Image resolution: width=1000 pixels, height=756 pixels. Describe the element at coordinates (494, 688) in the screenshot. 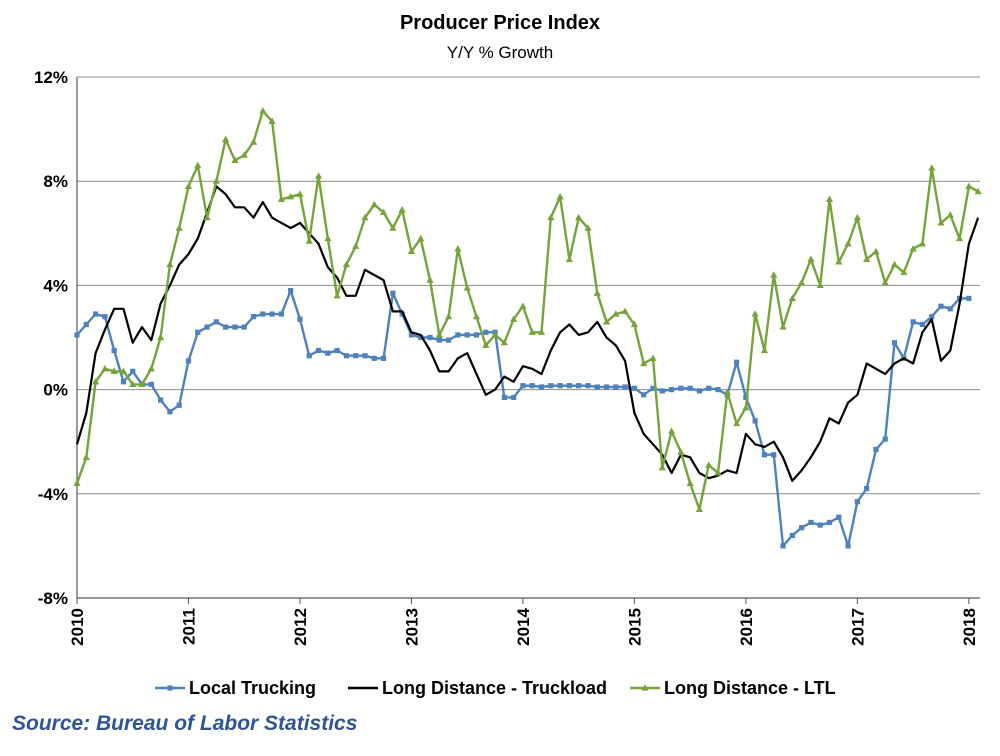

I see `legend-label: Long Distance - Truckload` at that location.